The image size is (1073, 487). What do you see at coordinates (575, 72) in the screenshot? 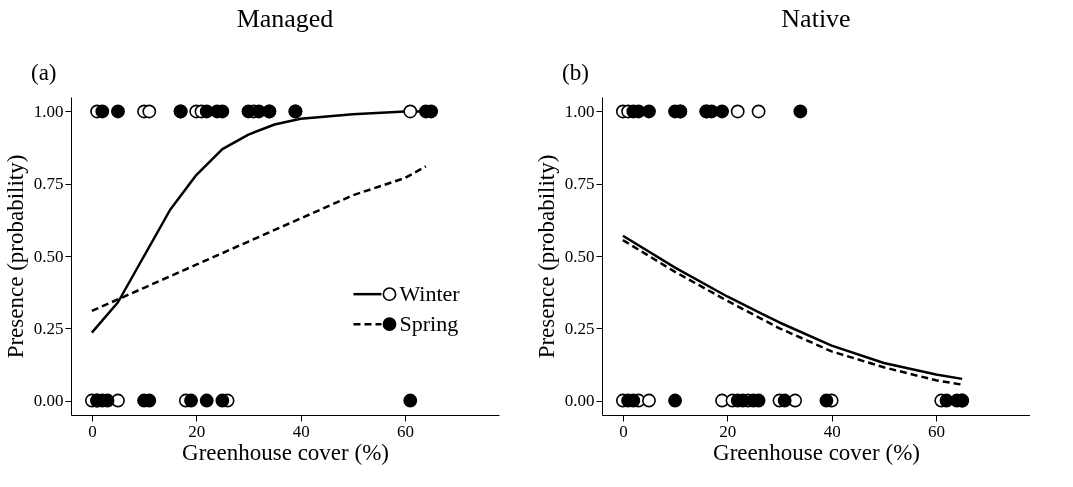
I see `text: (b)` at bounding box center [575, 72].